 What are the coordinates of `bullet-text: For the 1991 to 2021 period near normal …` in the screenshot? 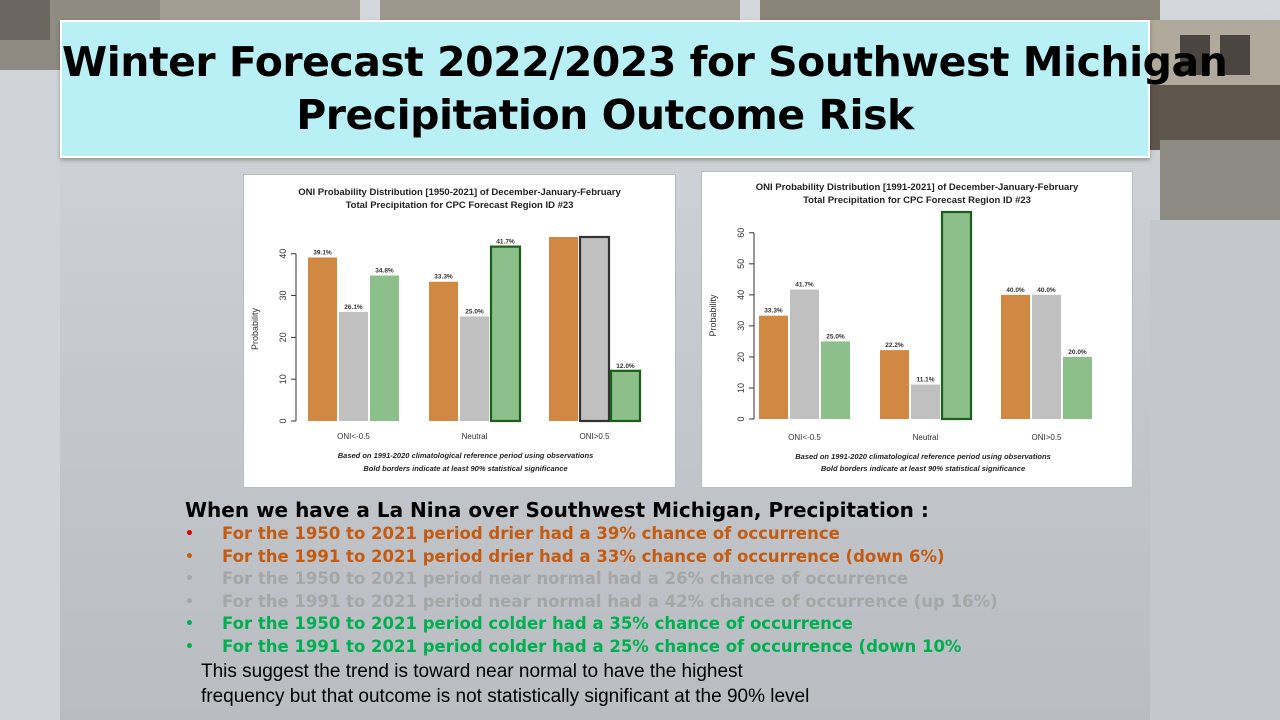 It's located at (610, 601).